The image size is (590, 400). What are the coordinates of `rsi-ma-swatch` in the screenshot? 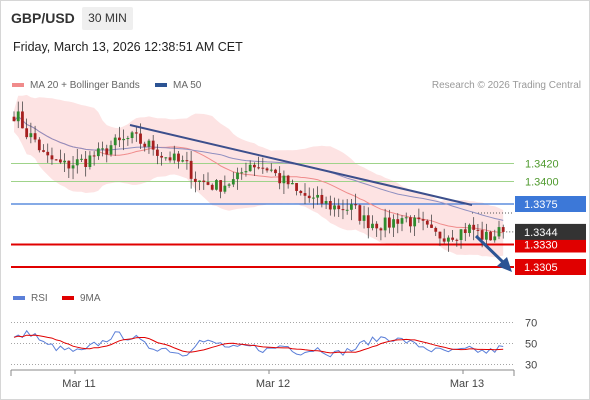 It's located at (68, 298).